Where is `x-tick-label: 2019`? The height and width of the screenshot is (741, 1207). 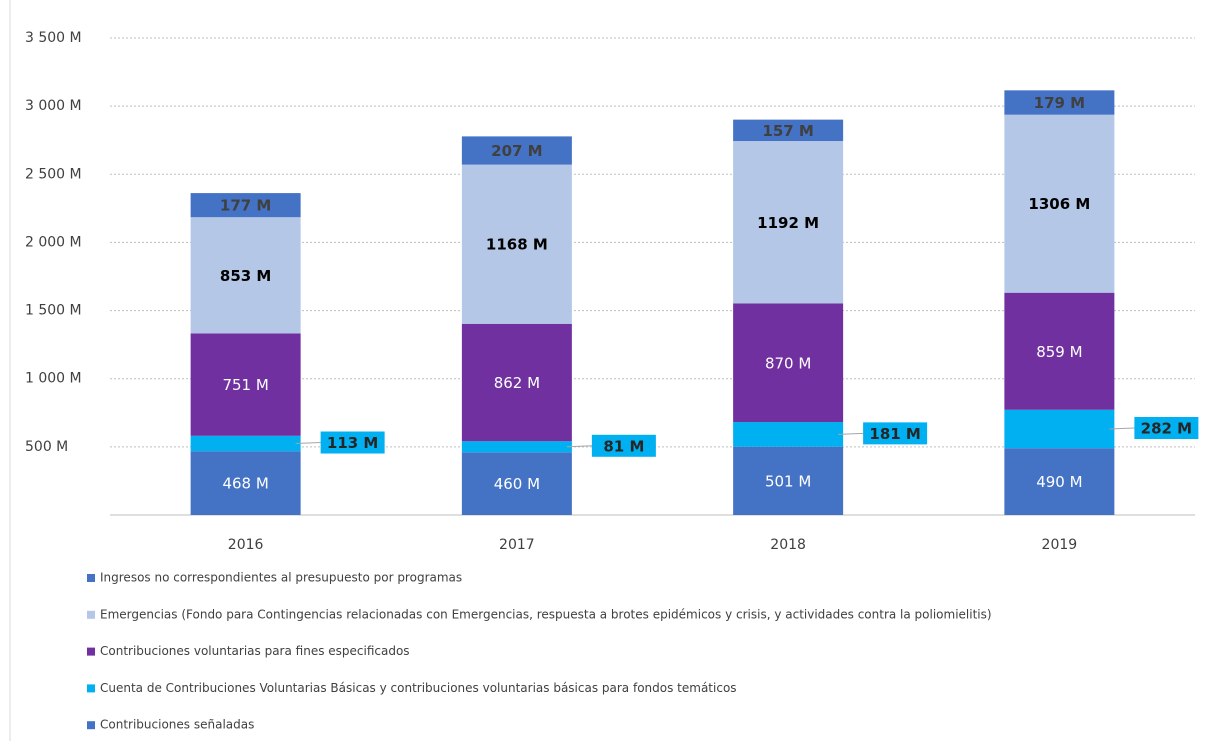 x-tick-label: 2019 is located at coordinates (1060, 545).